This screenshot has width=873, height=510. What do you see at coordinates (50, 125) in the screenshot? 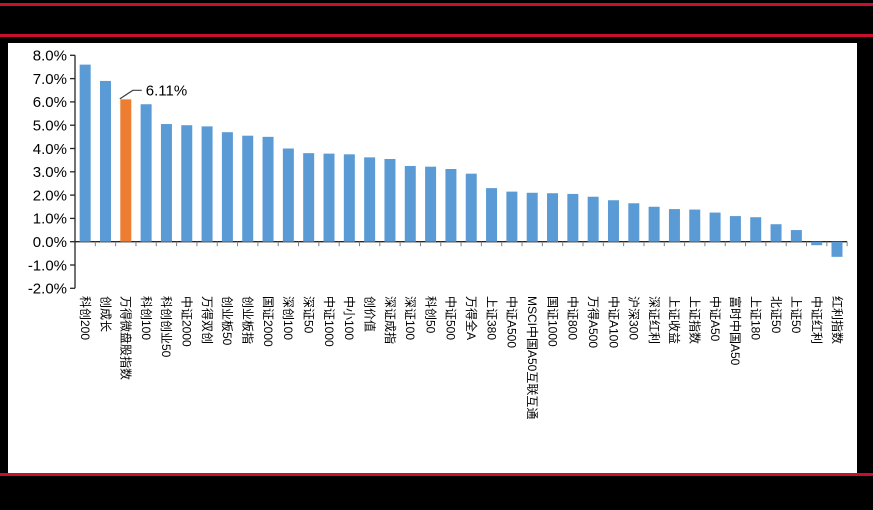
I see `y-tick-label: 5.0%` at bounding box center [50, 125].